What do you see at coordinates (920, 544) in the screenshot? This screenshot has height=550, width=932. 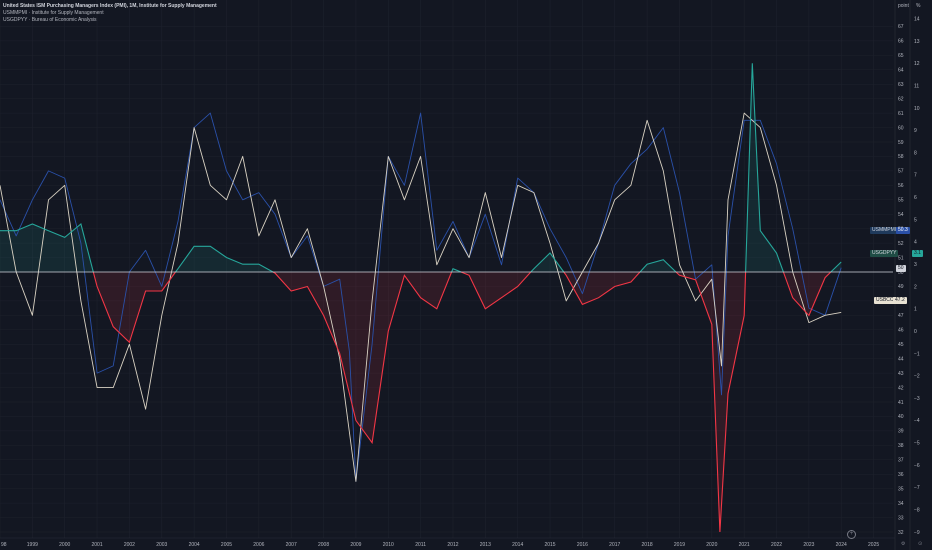 I see `auto-scale-icon: ⊙` at bounding box center [920, 544].